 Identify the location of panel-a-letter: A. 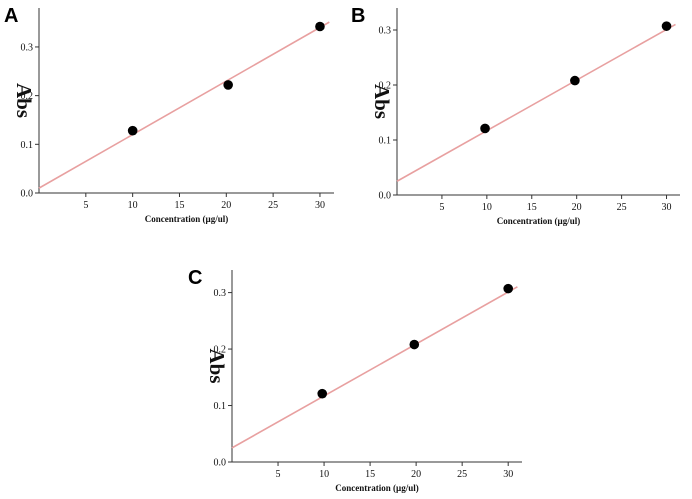
(11, 16).